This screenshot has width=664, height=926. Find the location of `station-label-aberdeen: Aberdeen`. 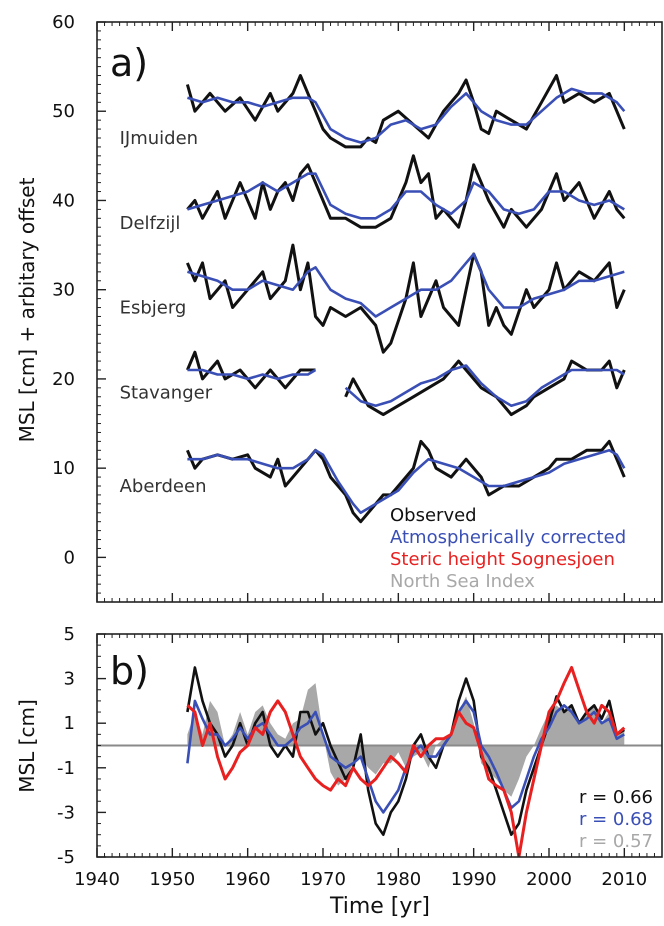

station-label-aberdeen: Aberdeen is located at coordinates (163, 486).